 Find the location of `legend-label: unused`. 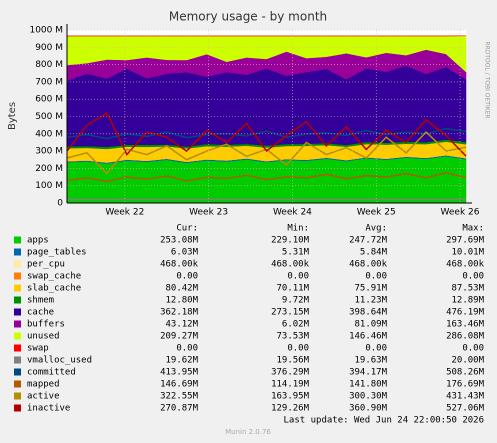

legend-label: unused is located at coordinates (43, 337).